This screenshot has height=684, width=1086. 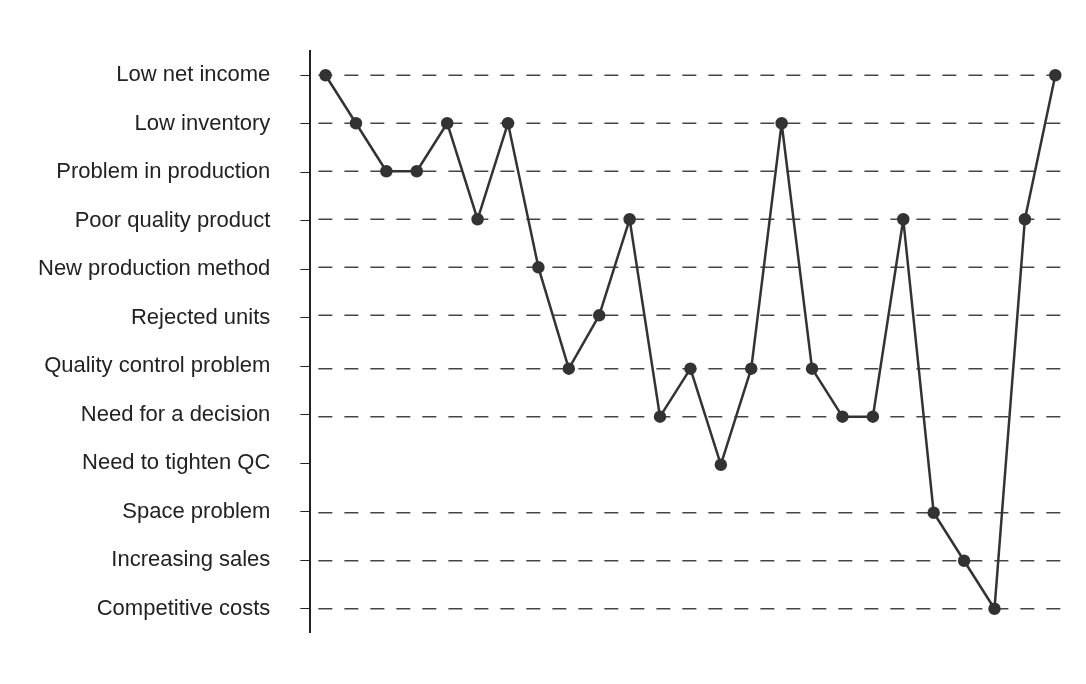 I want to click on text: Low inventory, so click(x=202, y=122).